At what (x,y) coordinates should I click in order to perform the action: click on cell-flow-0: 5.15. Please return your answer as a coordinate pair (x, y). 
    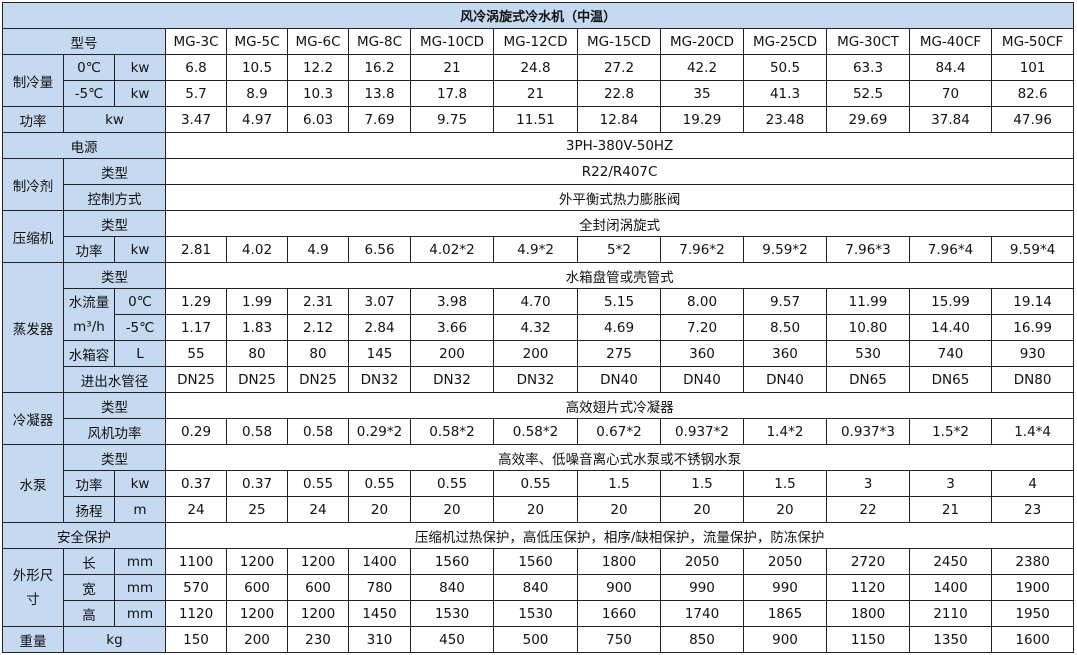
    Looking at the image, I should click on (619, 301).